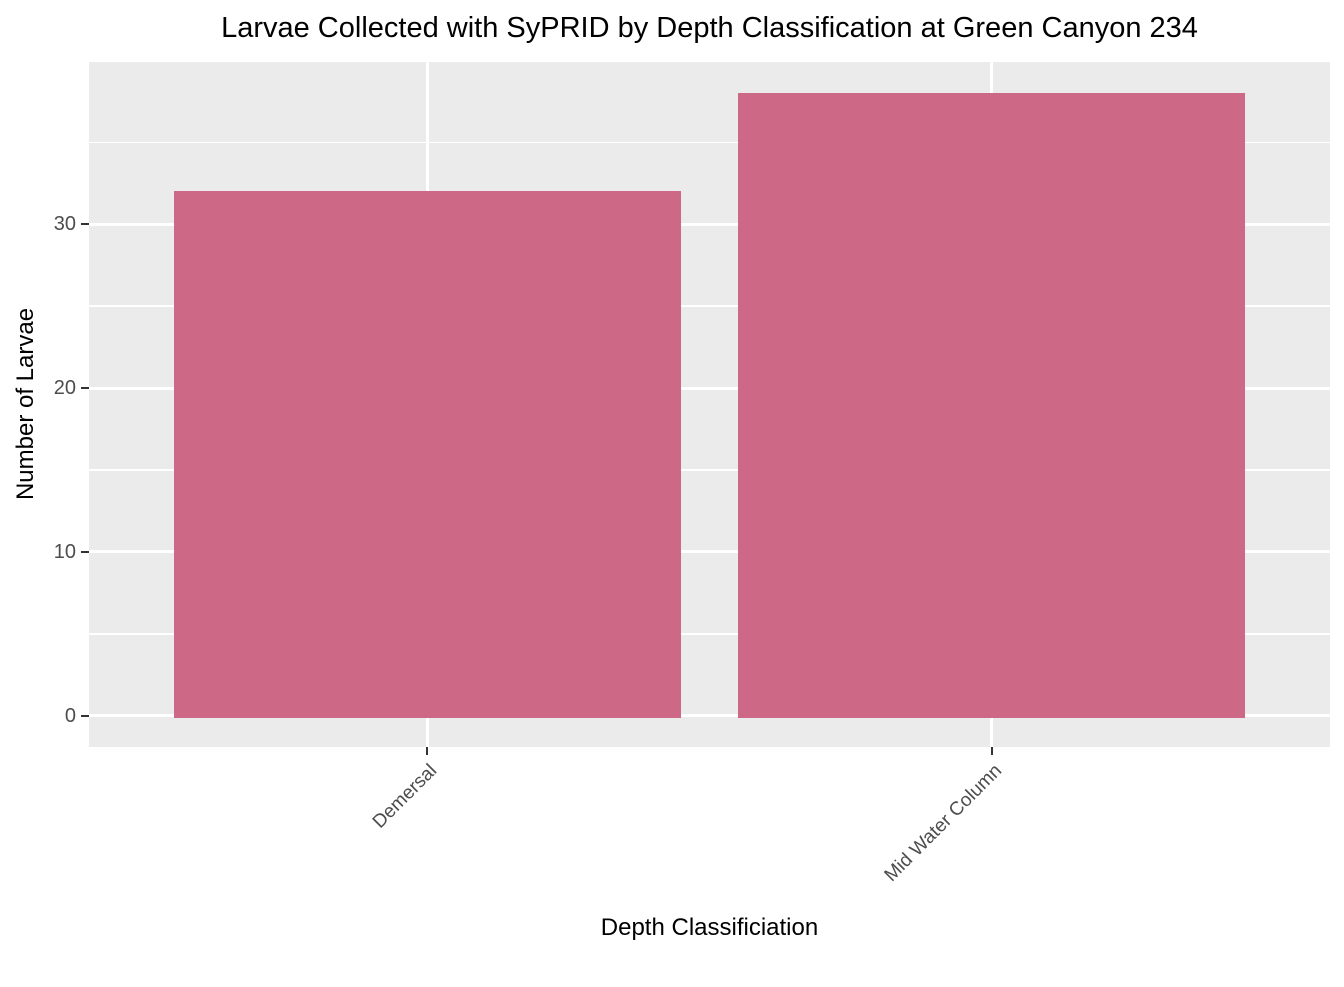 The image size is (1344, 987). I want to click on y-tick-label: 0, so click(70, 715).